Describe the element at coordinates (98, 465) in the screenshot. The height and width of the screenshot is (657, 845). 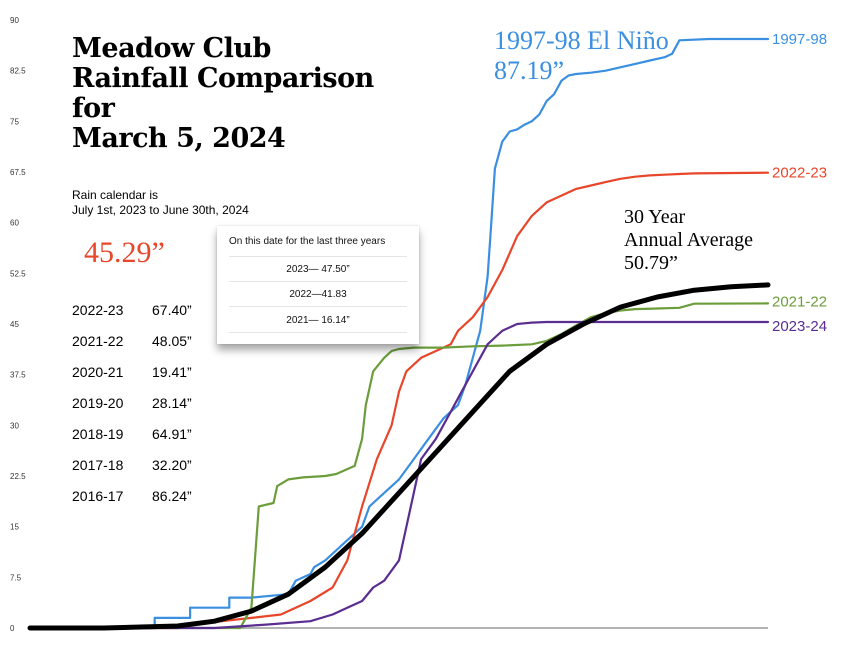
I see `season-year: 2017-18` at that location.